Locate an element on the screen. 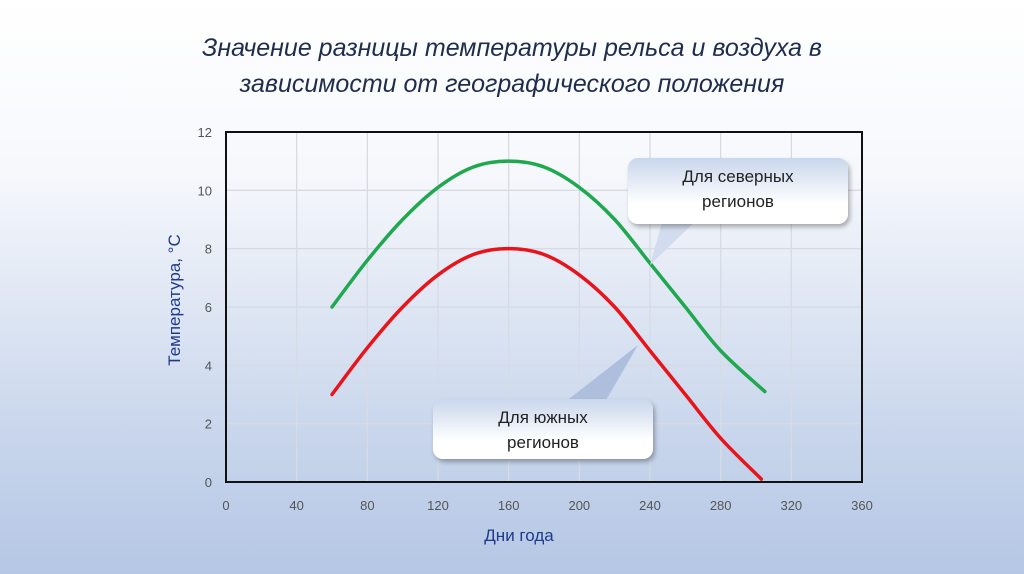 The height and width of the screenshot is (574, 1024). y-tick-label: 10 is located at coordinates (205, 190).